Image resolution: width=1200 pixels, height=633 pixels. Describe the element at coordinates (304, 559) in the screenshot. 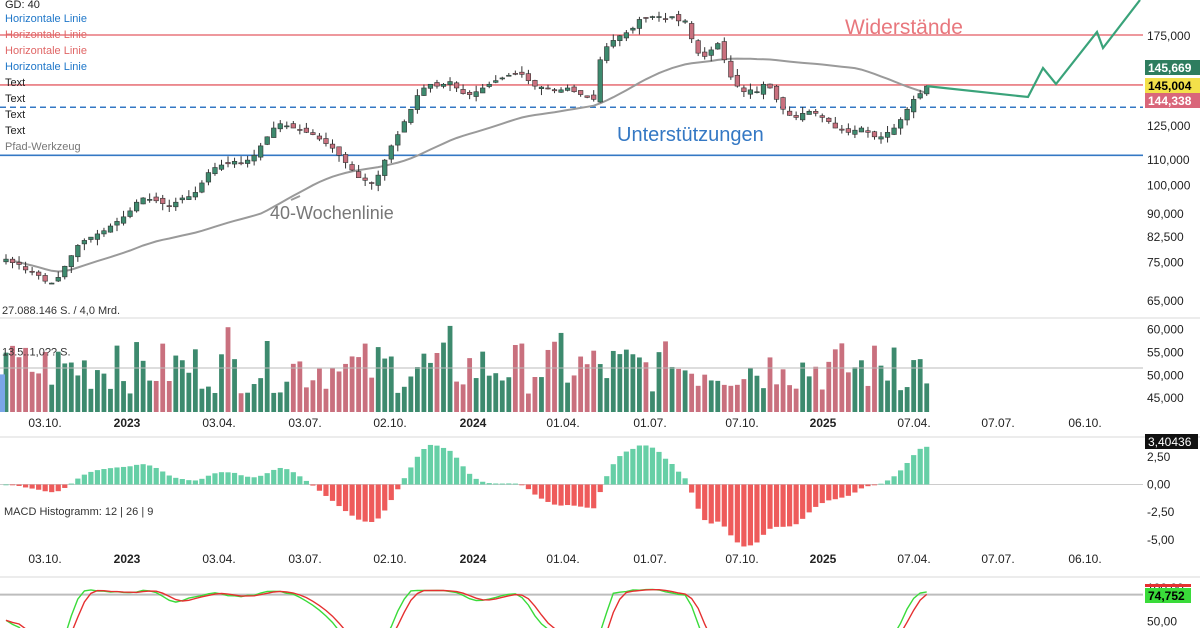

I see `time-axis-label: 03.07.` at that location.